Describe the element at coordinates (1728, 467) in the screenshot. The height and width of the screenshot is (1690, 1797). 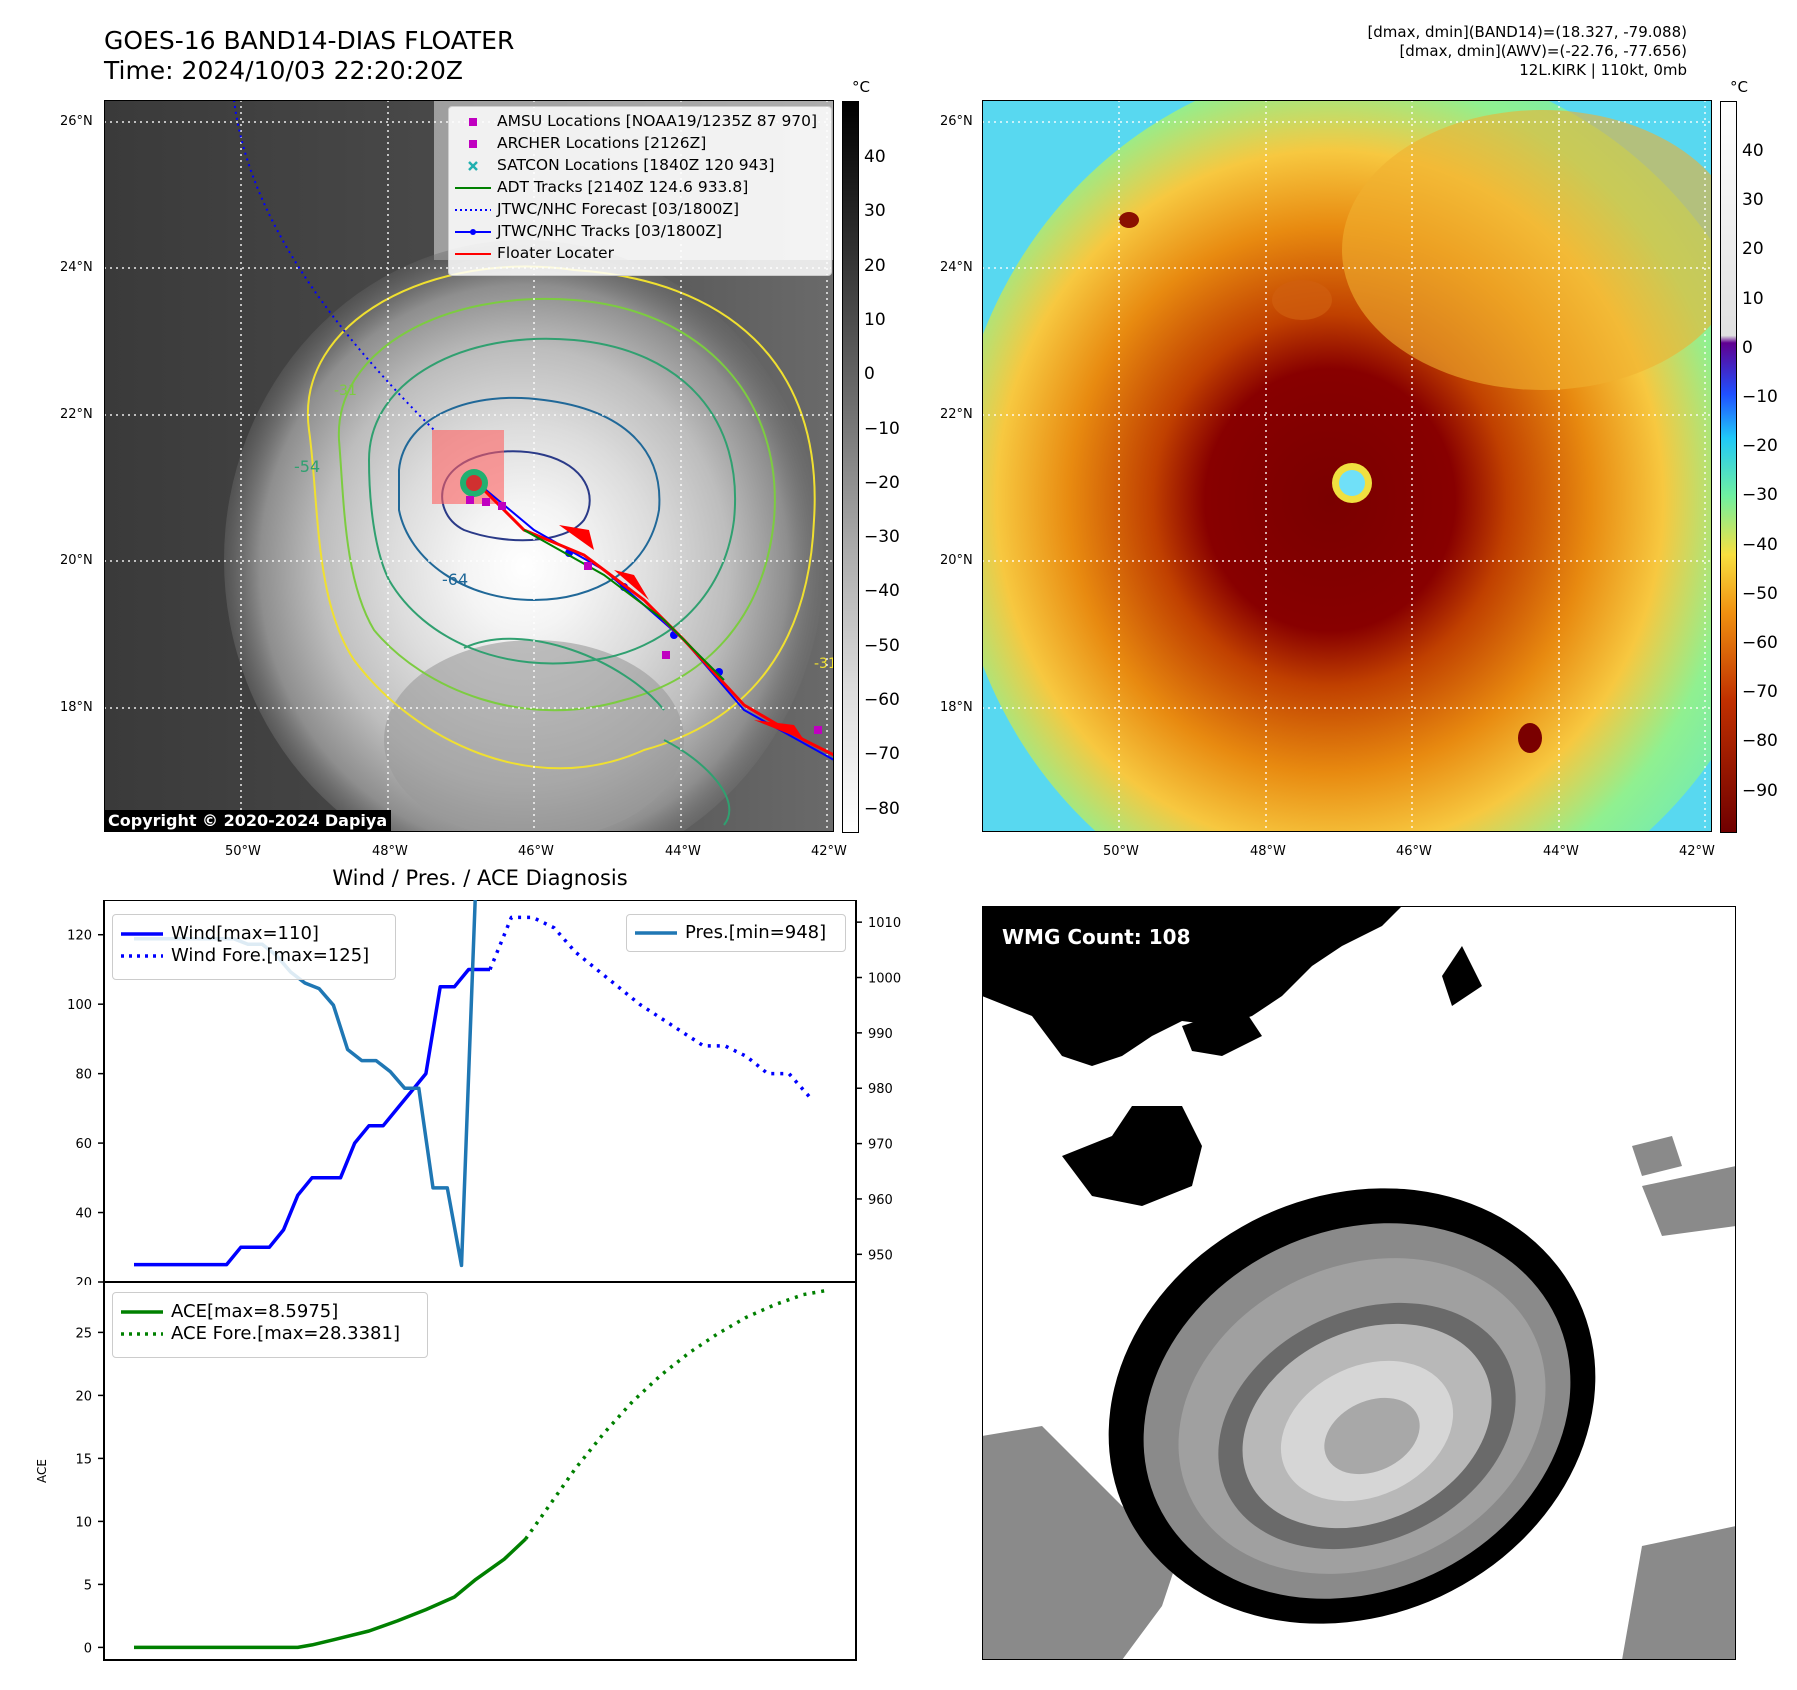
I see `awv-colorbar` at that location.